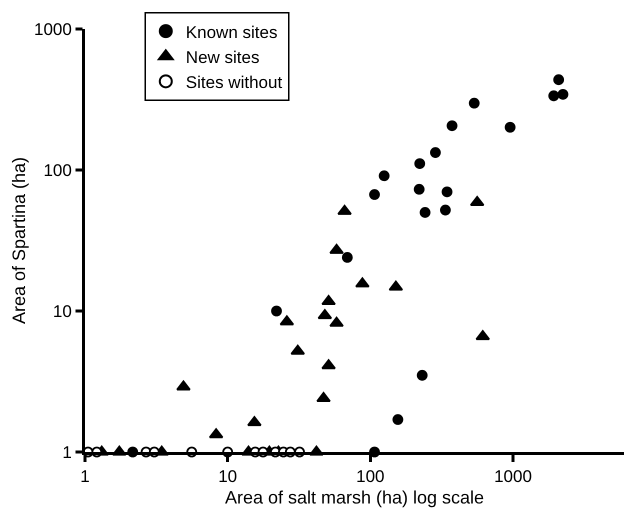 The width and height of the screenshot is (636, 524). Describe the element at coordinates (19, 240) in the screenshot. I see `y-axis-title: Area of Spartina (ha)` at that location.